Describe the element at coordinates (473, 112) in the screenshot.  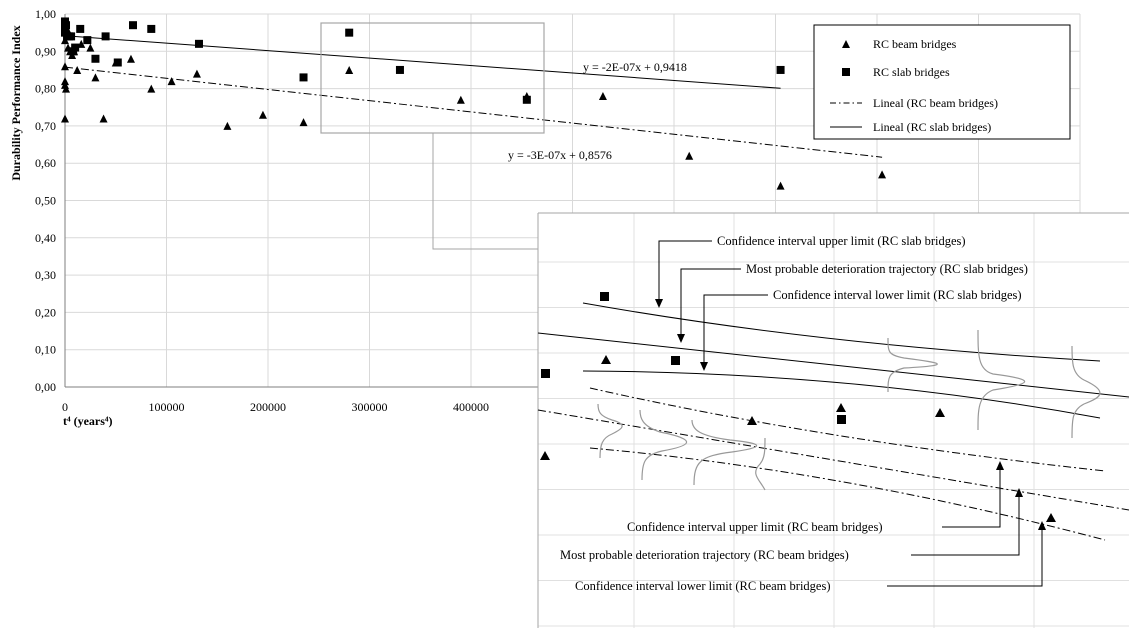
I see `beam-trendline` at that location.